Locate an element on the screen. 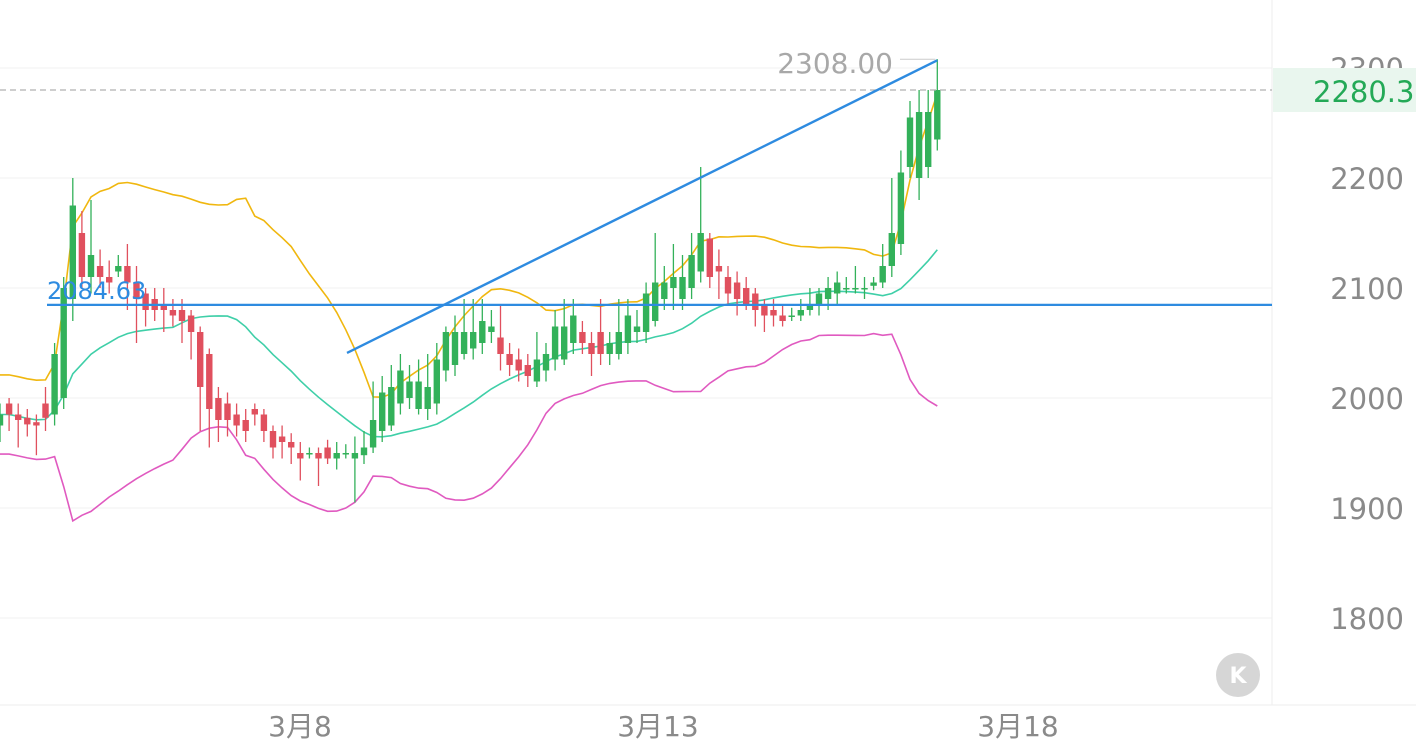 Image resolution: width=1416 pixels, height=746 pixels. price-axis: 2300220021002000190018002280.37 is located at coordinates (1344, 344).